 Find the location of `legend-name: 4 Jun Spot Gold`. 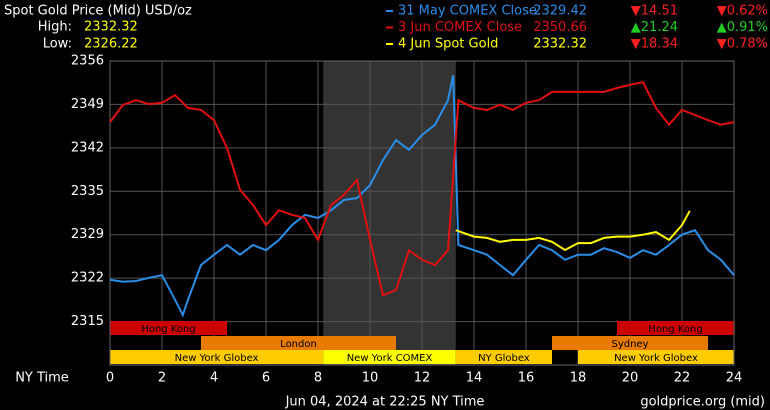

legend-name: 4 Jun Spot Gold is located at coordinates (448, 44).